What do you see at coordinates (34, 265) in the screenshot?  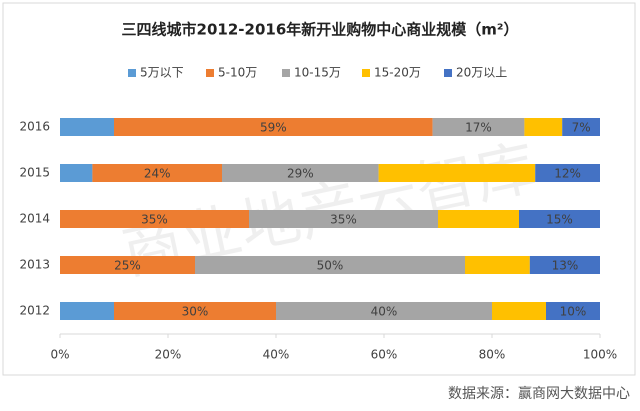 I see `y-tick-label: 2013` at bounding box center [34, 265].